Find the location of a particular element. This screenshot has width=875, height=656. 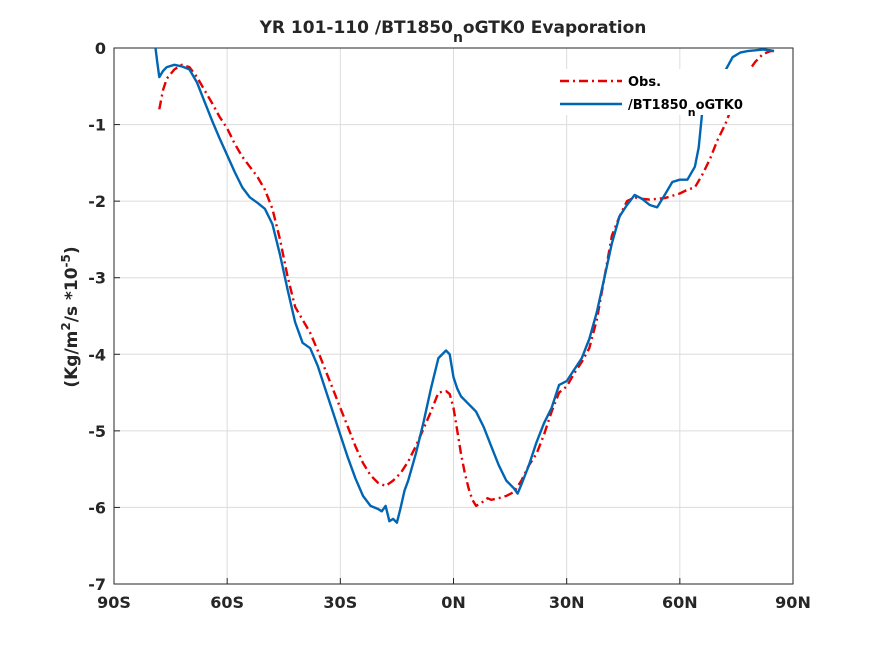

y-axis-label: (Kg/m2/s *10-5) is located at coordinates (70, 316).